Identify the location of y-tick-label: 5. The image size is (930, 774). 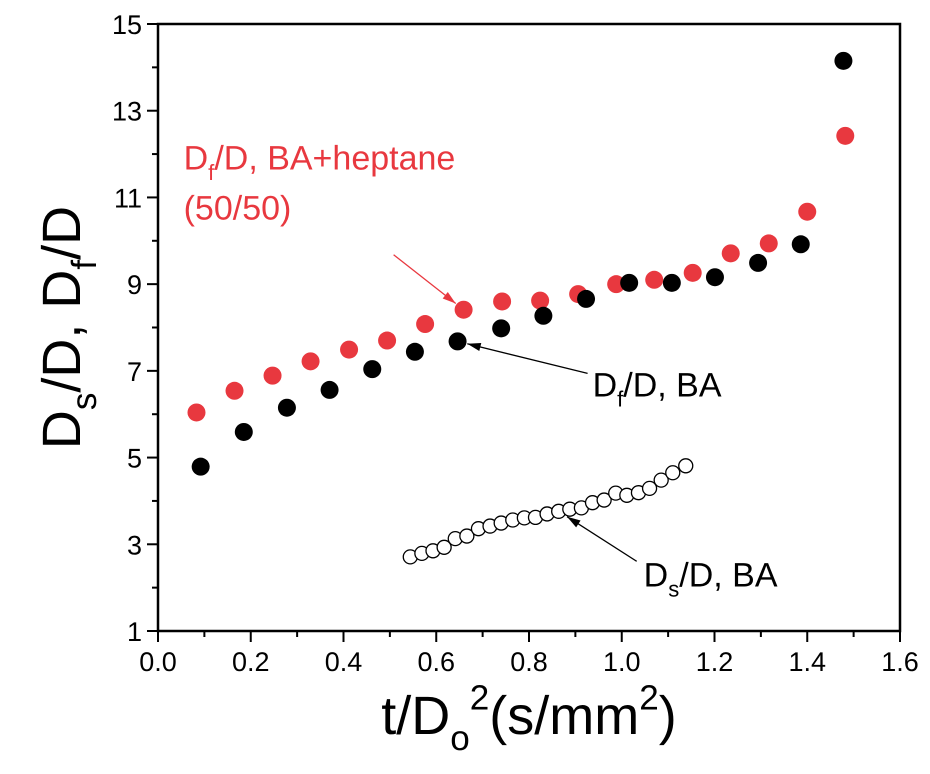
(134, 459).